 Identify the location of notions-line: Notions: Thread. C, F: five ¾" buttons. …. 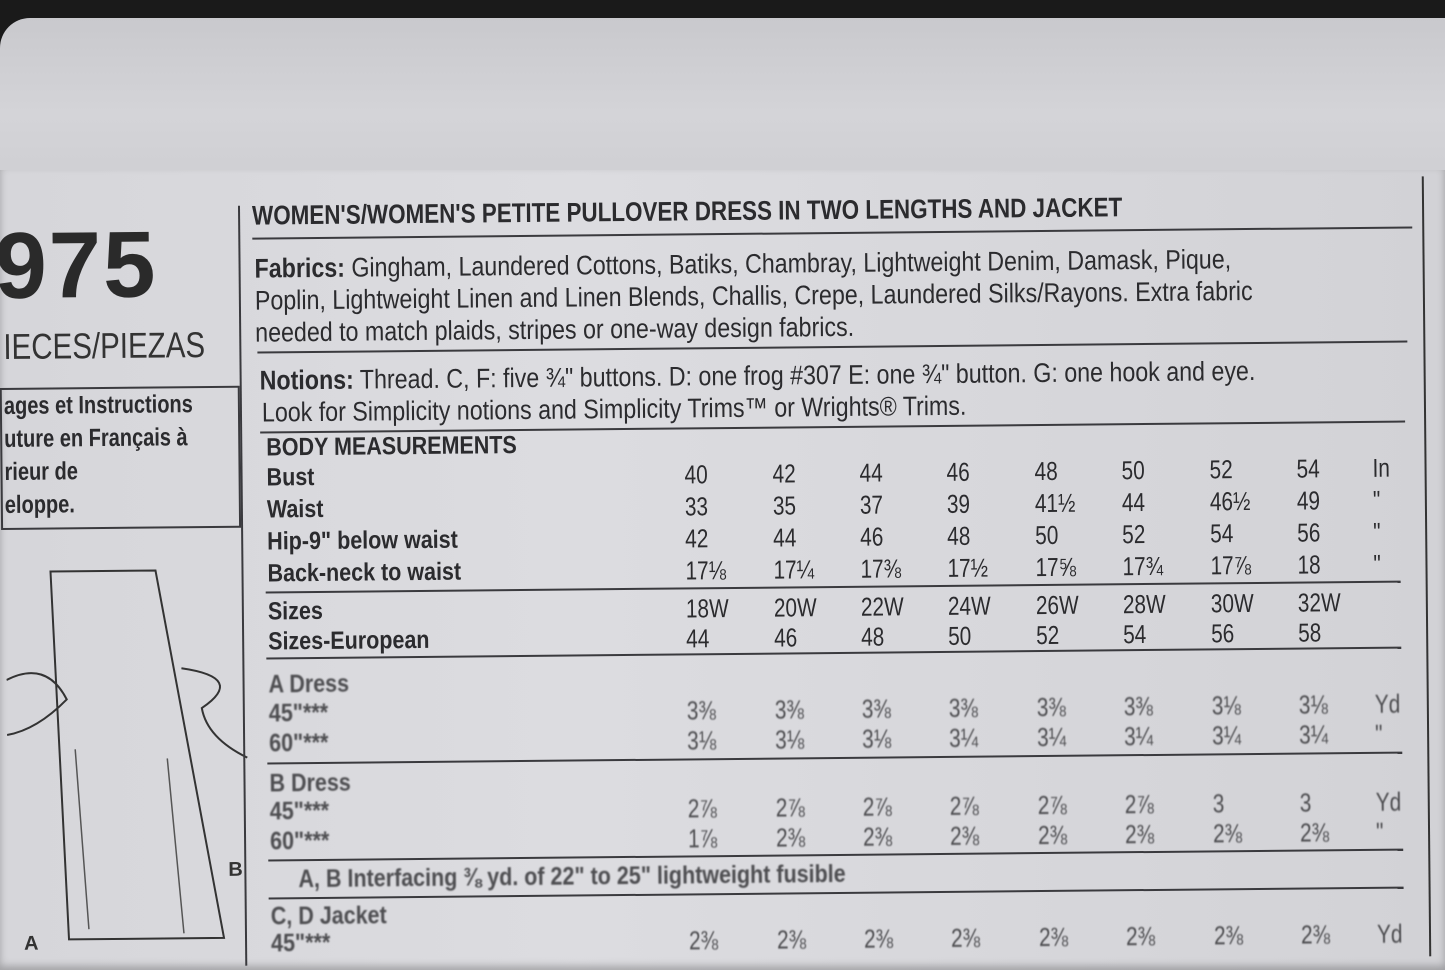
(757, 375).